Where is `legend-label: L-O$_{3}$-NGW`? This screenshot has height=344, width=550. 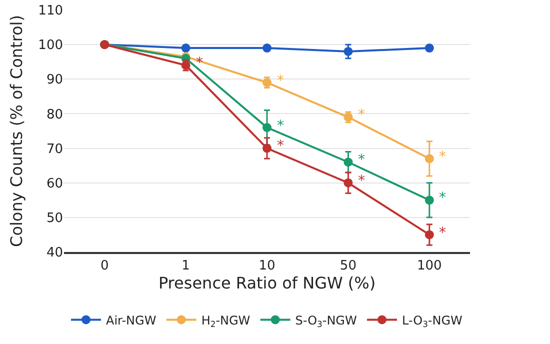 legend-label: L-O$_{3}$-NGW is located at coordinates (432, 321).